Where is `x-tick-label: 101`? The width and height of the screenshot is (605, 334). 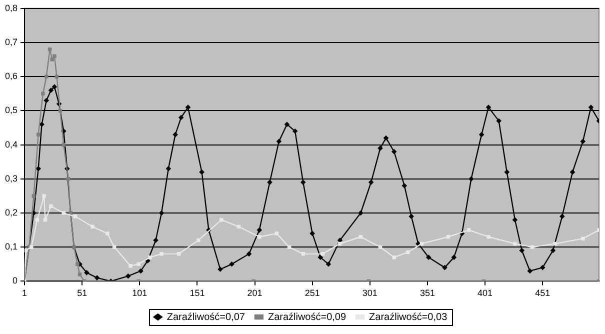 x-tick-label: 101 is located at coordinates (140, 293).